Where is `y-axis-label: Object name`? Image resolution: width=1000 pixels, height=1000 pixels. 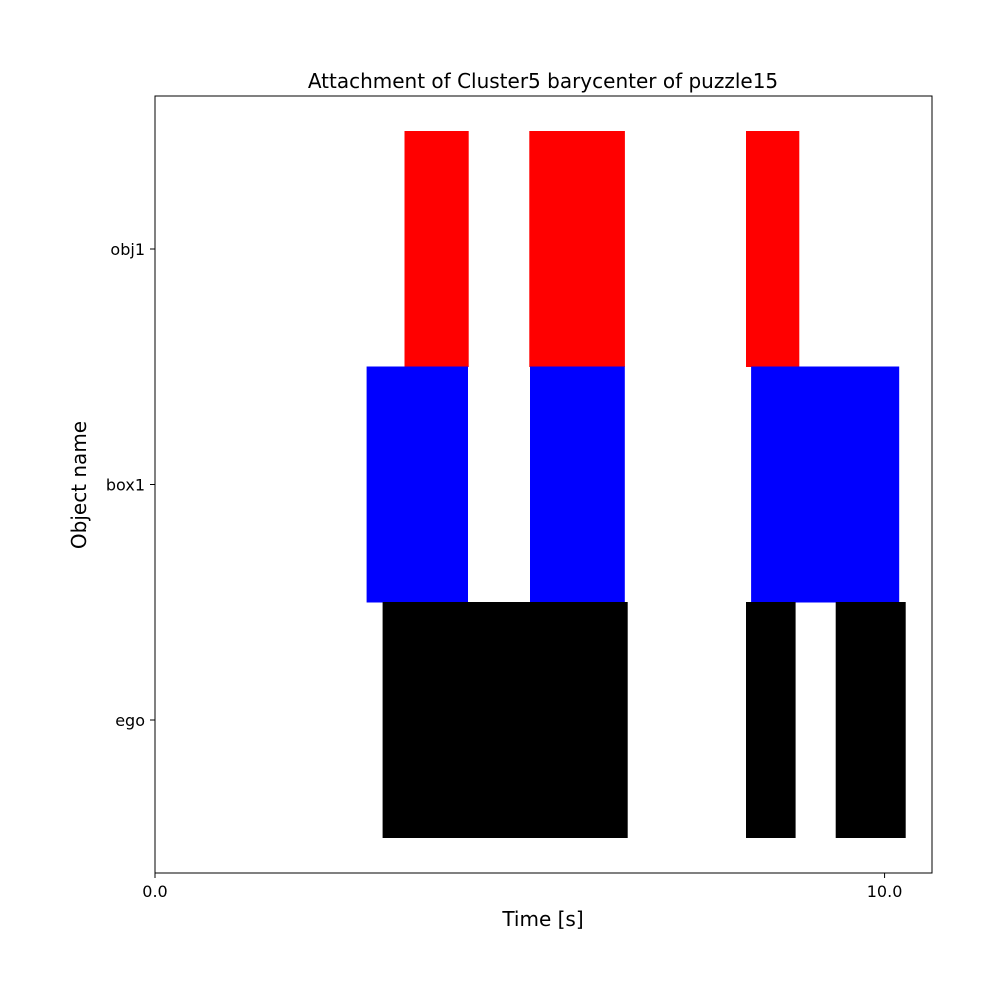 y-axis-label: Object name is located at coordinates (79, 485).